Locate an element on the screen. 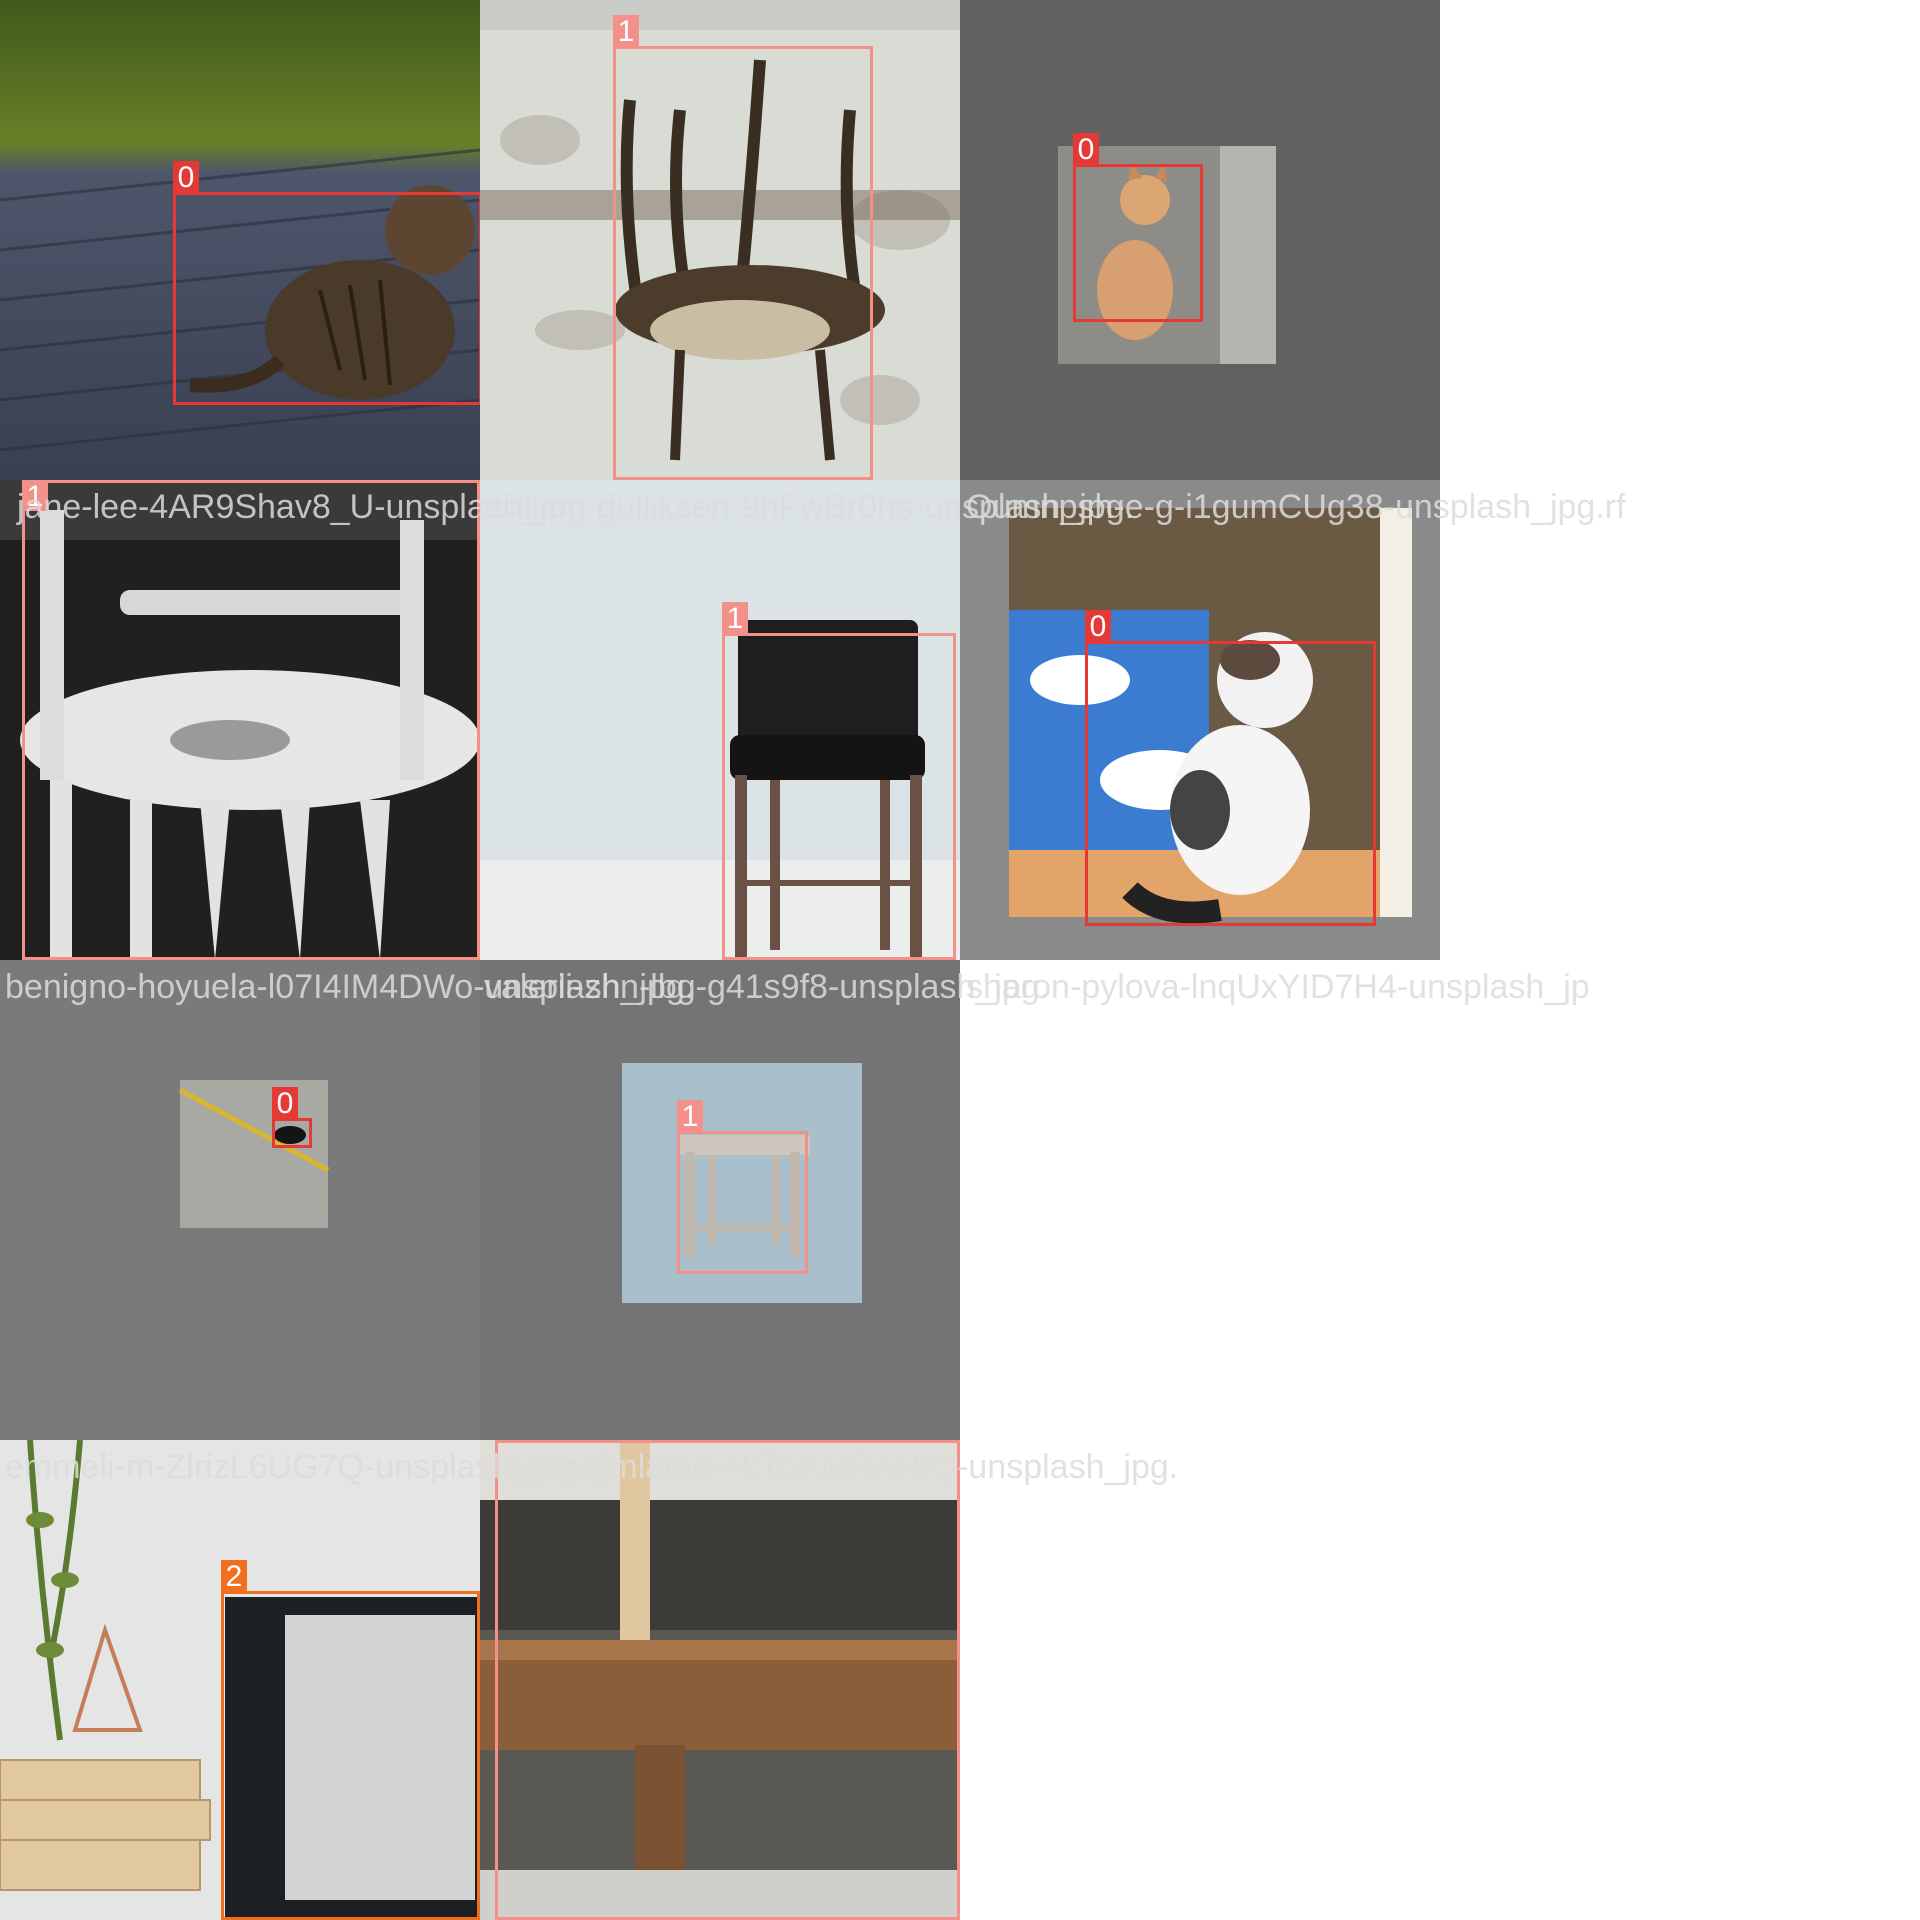  tile-wooden-stool: 1 is located at coordinates (720, 1200).